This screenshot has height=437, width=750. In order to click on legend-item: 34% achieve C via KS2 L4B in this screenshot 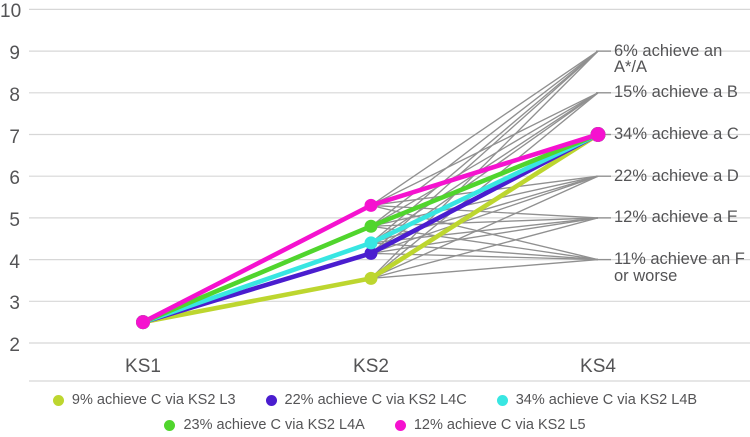, I will do `click(597, 400)`.